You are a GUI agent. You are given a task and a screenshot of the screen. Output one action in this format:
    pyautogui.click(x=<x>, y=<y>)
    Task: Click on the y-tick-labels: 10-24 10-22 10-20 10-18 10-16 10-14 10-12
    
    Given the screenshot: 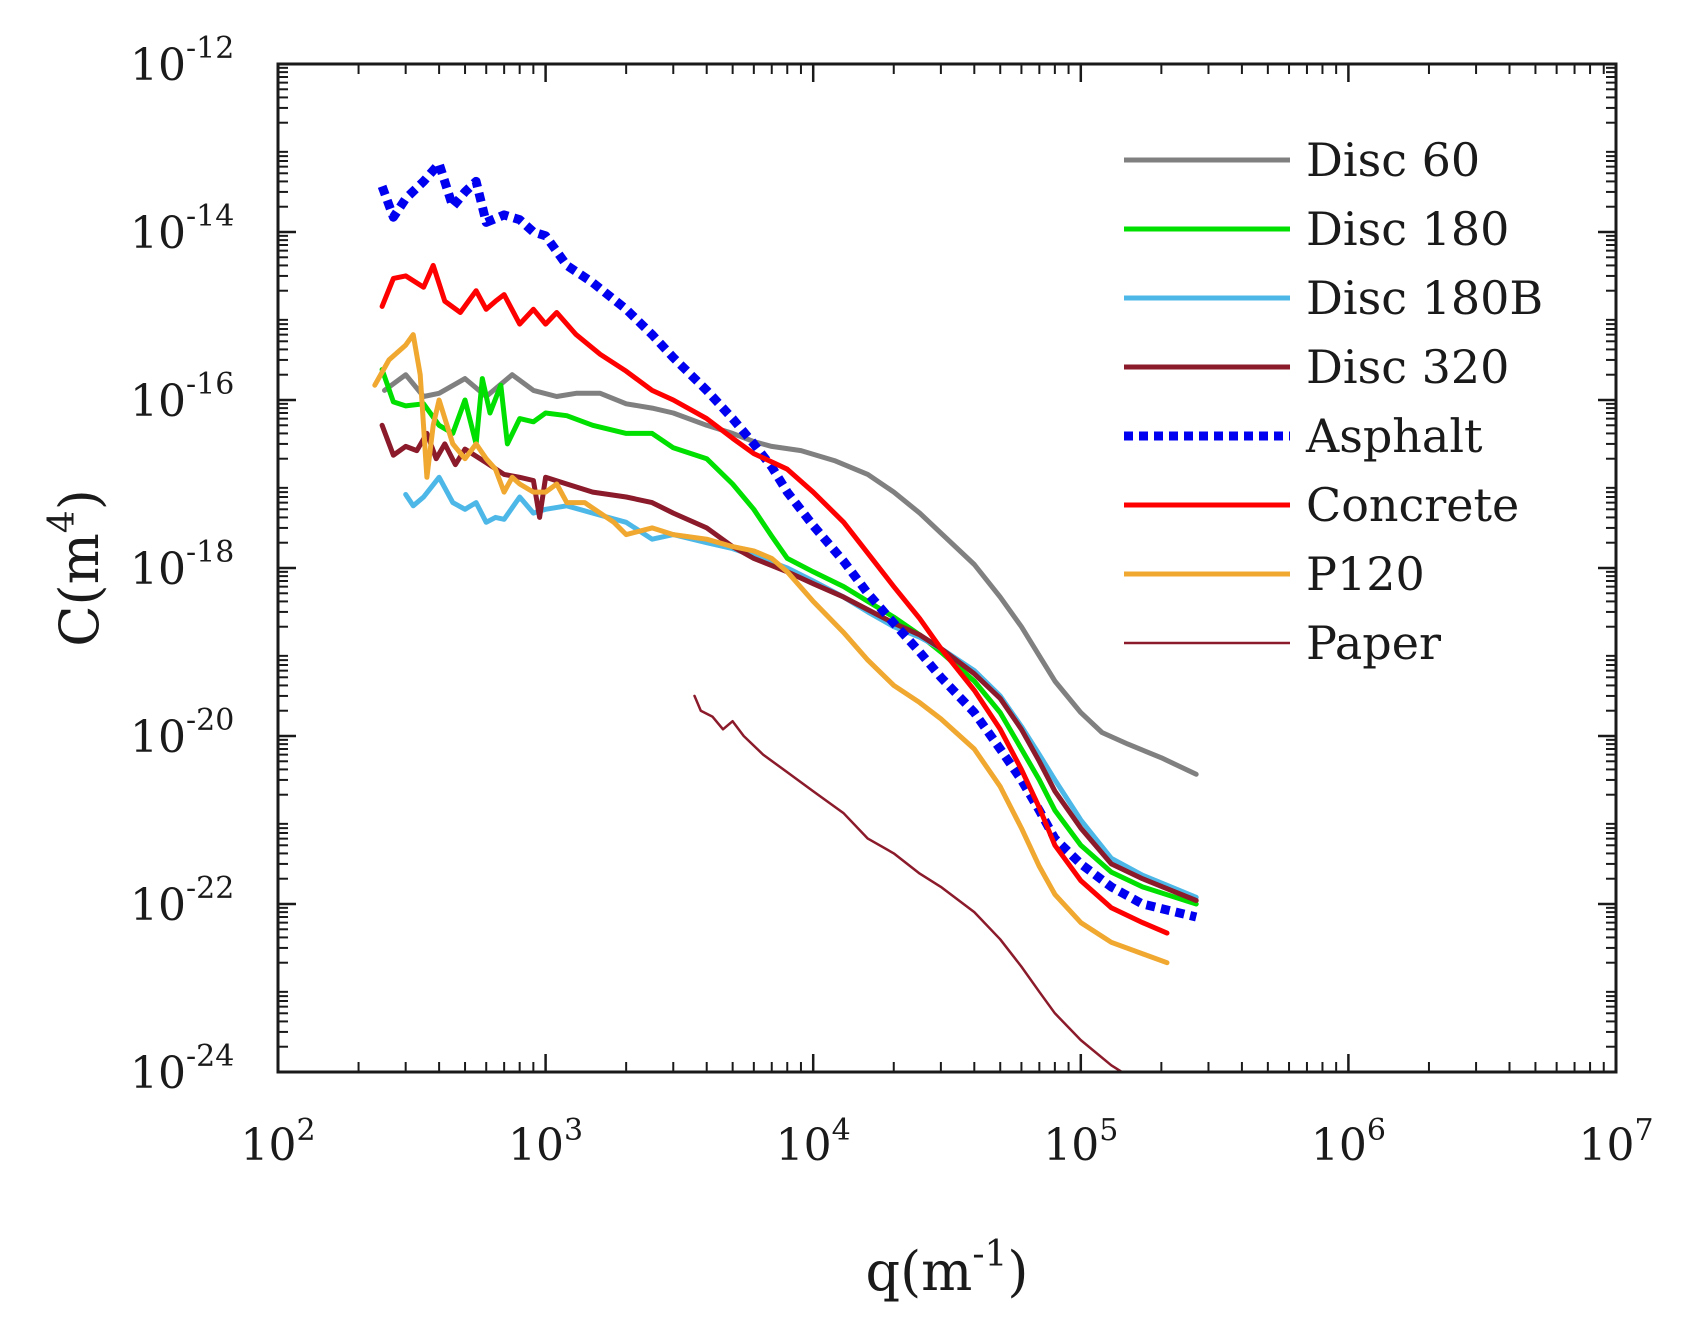 What is the action you would take?
    pyautogui.click(x=182, y=565)
    